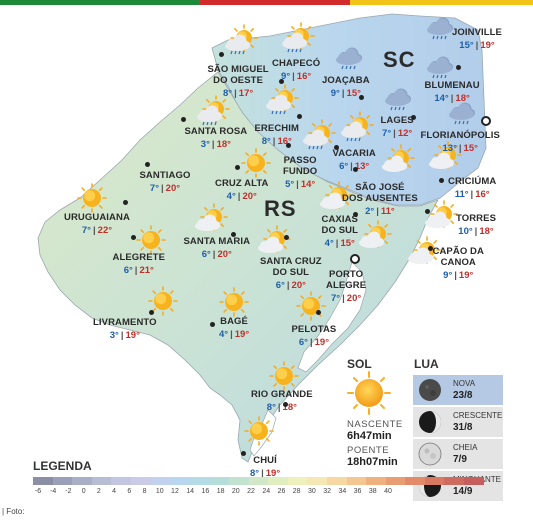 This screenshot has width=533, height=531. Describe the element at coordinates (125, 322) in the screenshot. I see `city-name: LIVRAMENTO` at that location.